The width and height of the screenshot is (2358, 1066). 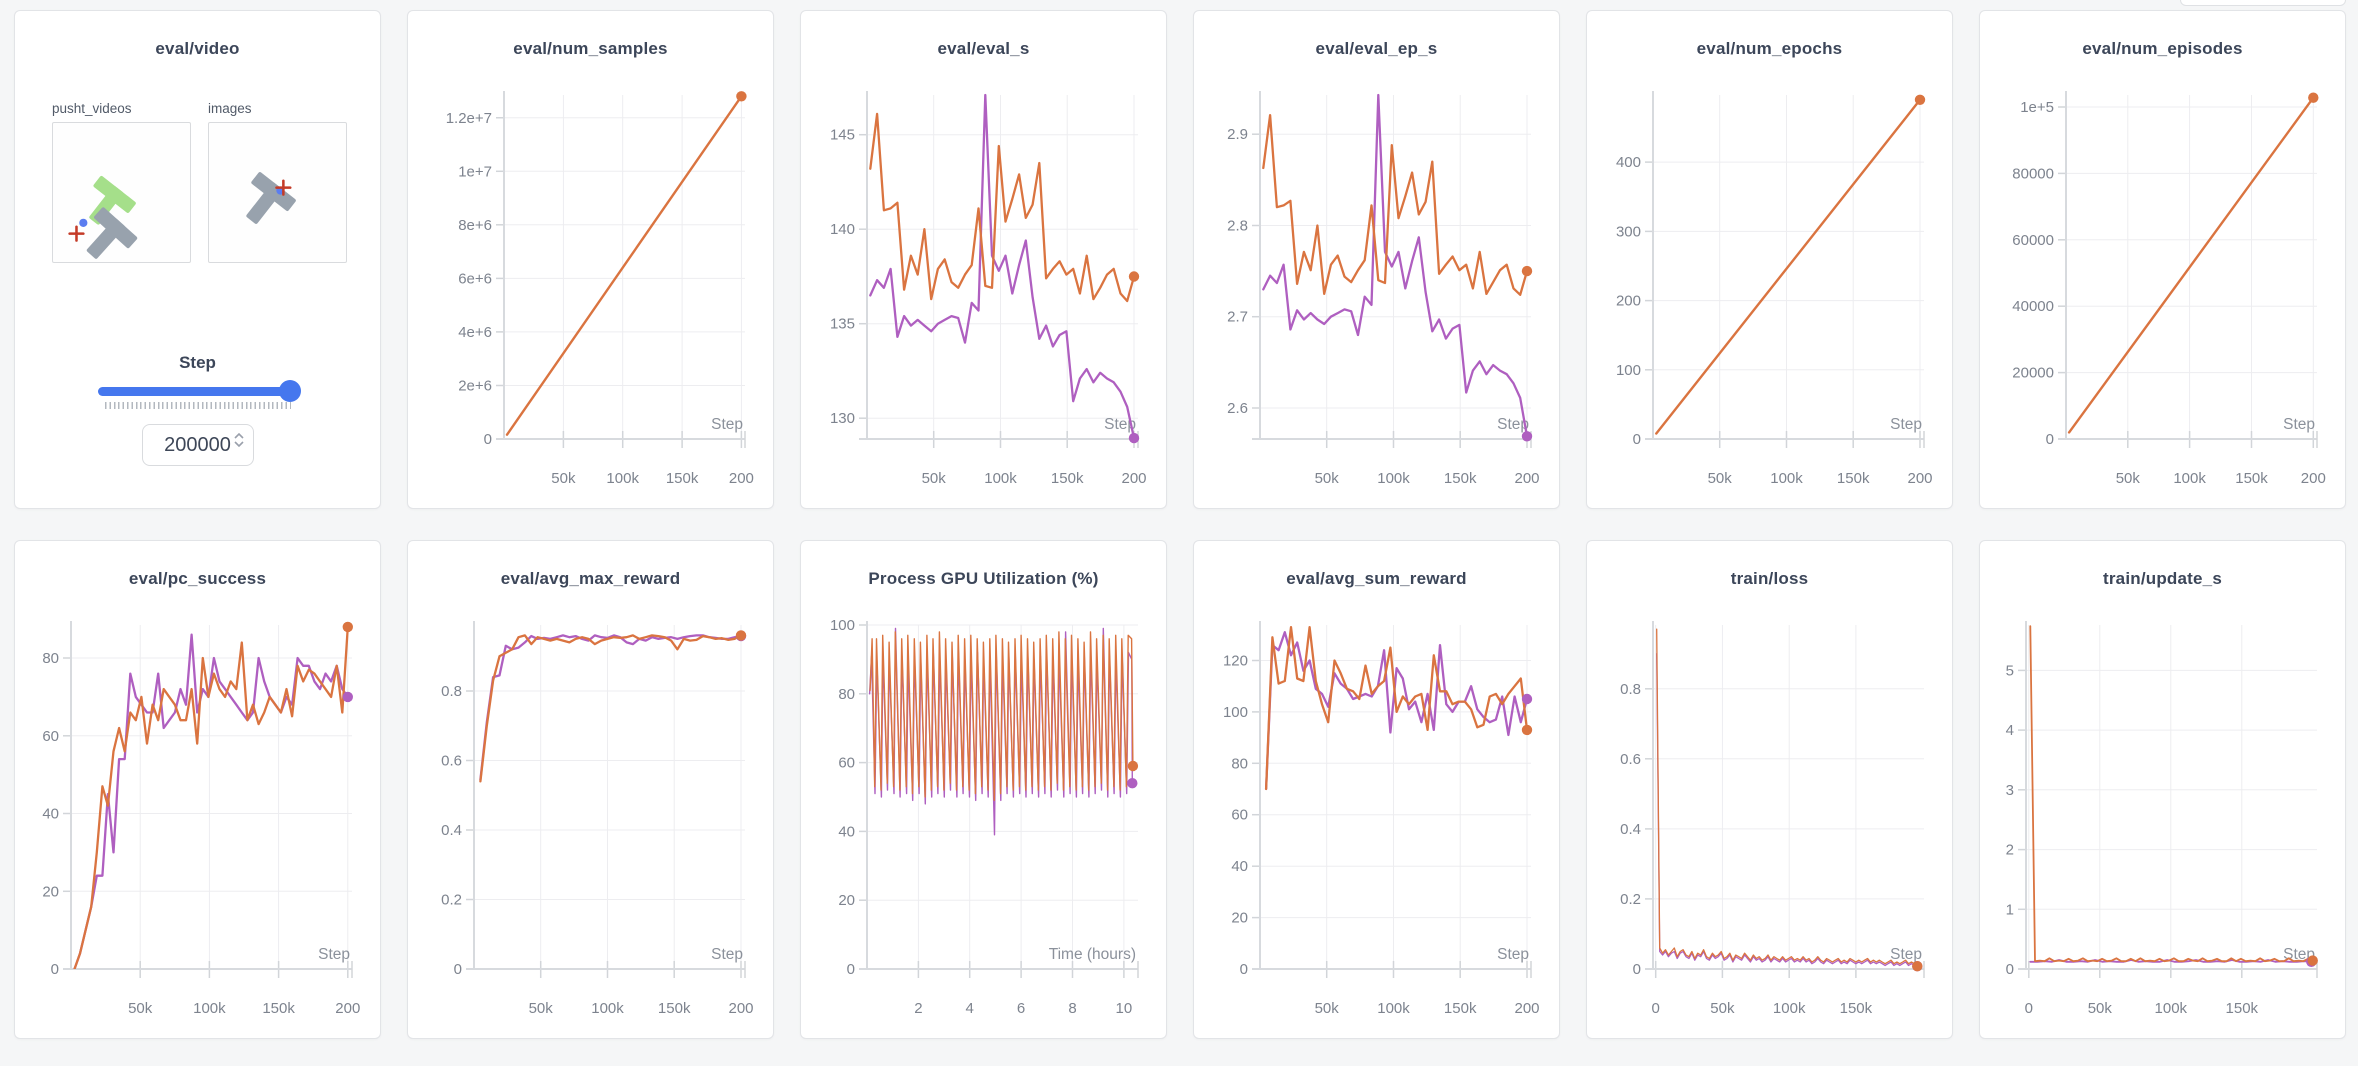 I want to click on goal-cross-icon, so click(x=76, y=233).